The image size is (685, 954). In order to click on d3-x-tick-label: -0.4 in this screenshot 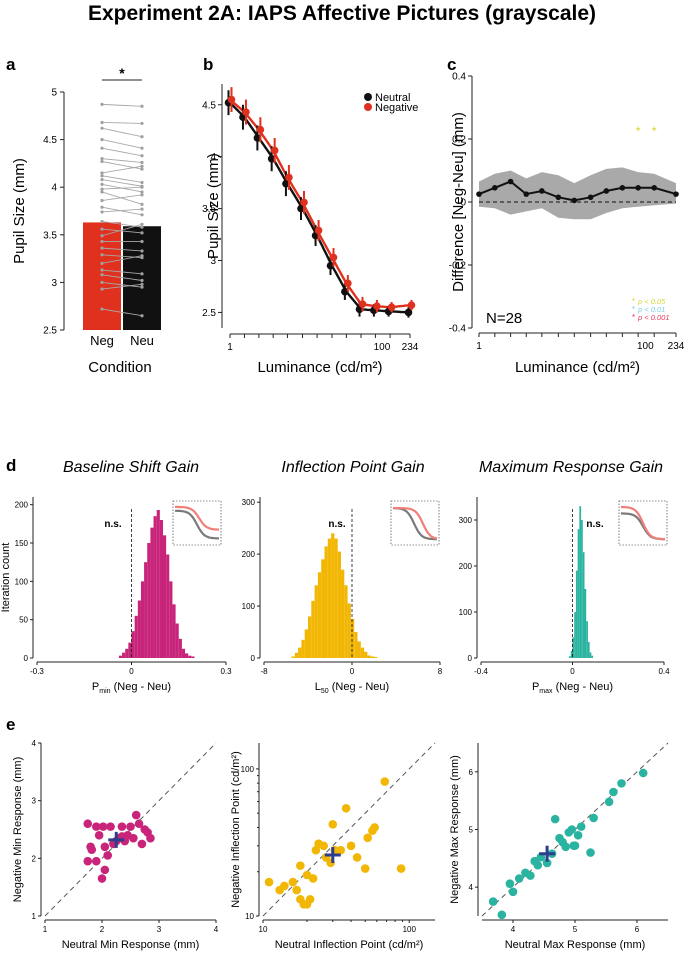, I will do `click(481, 671)`.